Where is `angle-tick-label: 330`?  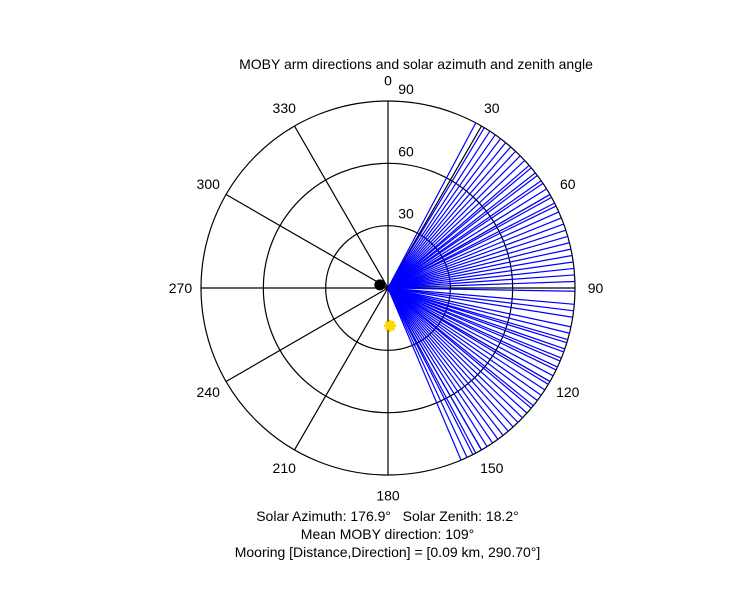
angle-tick-label: 330 is located at coordinates (285, 108).